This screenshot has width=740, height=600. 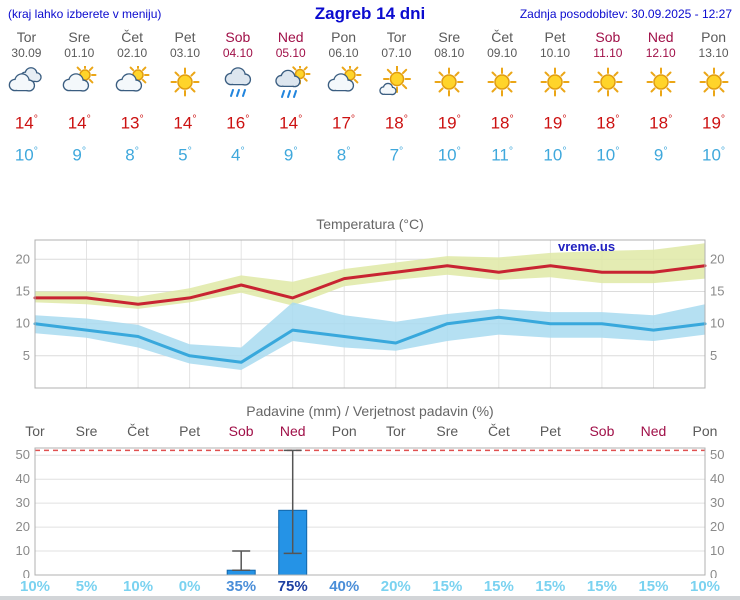 I want to click on day-date-label: 13.10, so click(x=713, y=53).